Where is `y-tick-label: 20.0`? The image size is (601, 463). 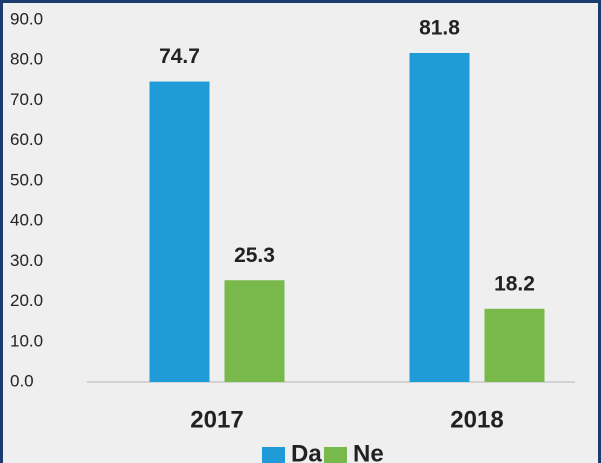 y-tick-label: 20.0 is located at coordinates (26, 300).